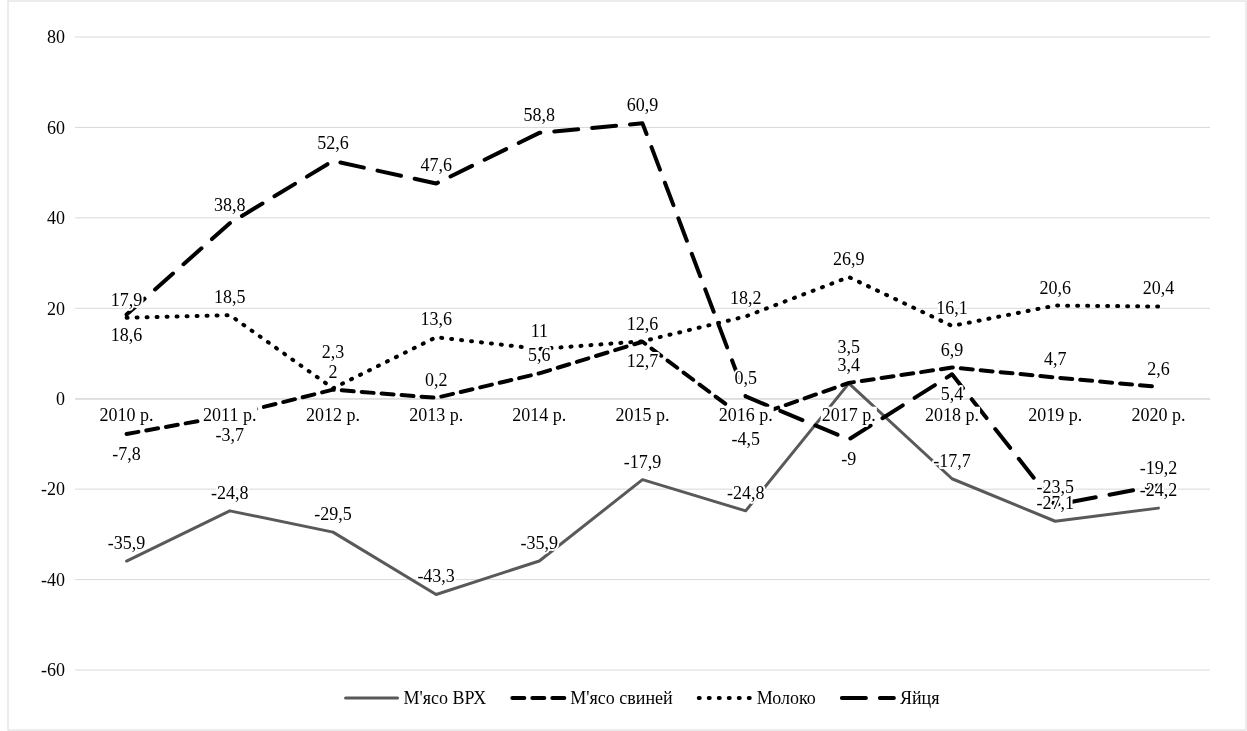  I want to click on data-label: -19,2, so click(1158, 467).